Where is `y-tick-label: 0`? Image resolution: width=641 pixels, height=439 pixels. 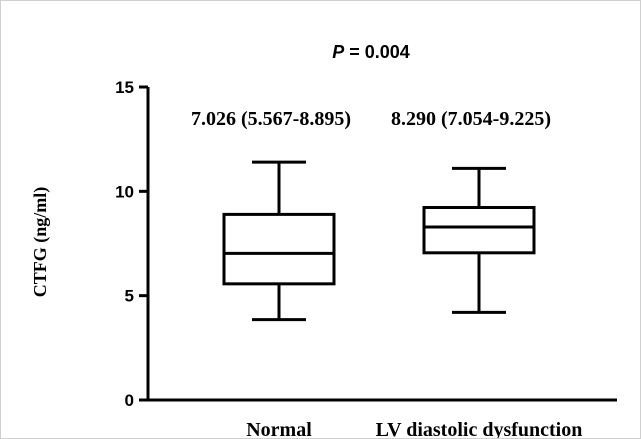 y-tick-label: 0 is located at coordinates (129, 400).